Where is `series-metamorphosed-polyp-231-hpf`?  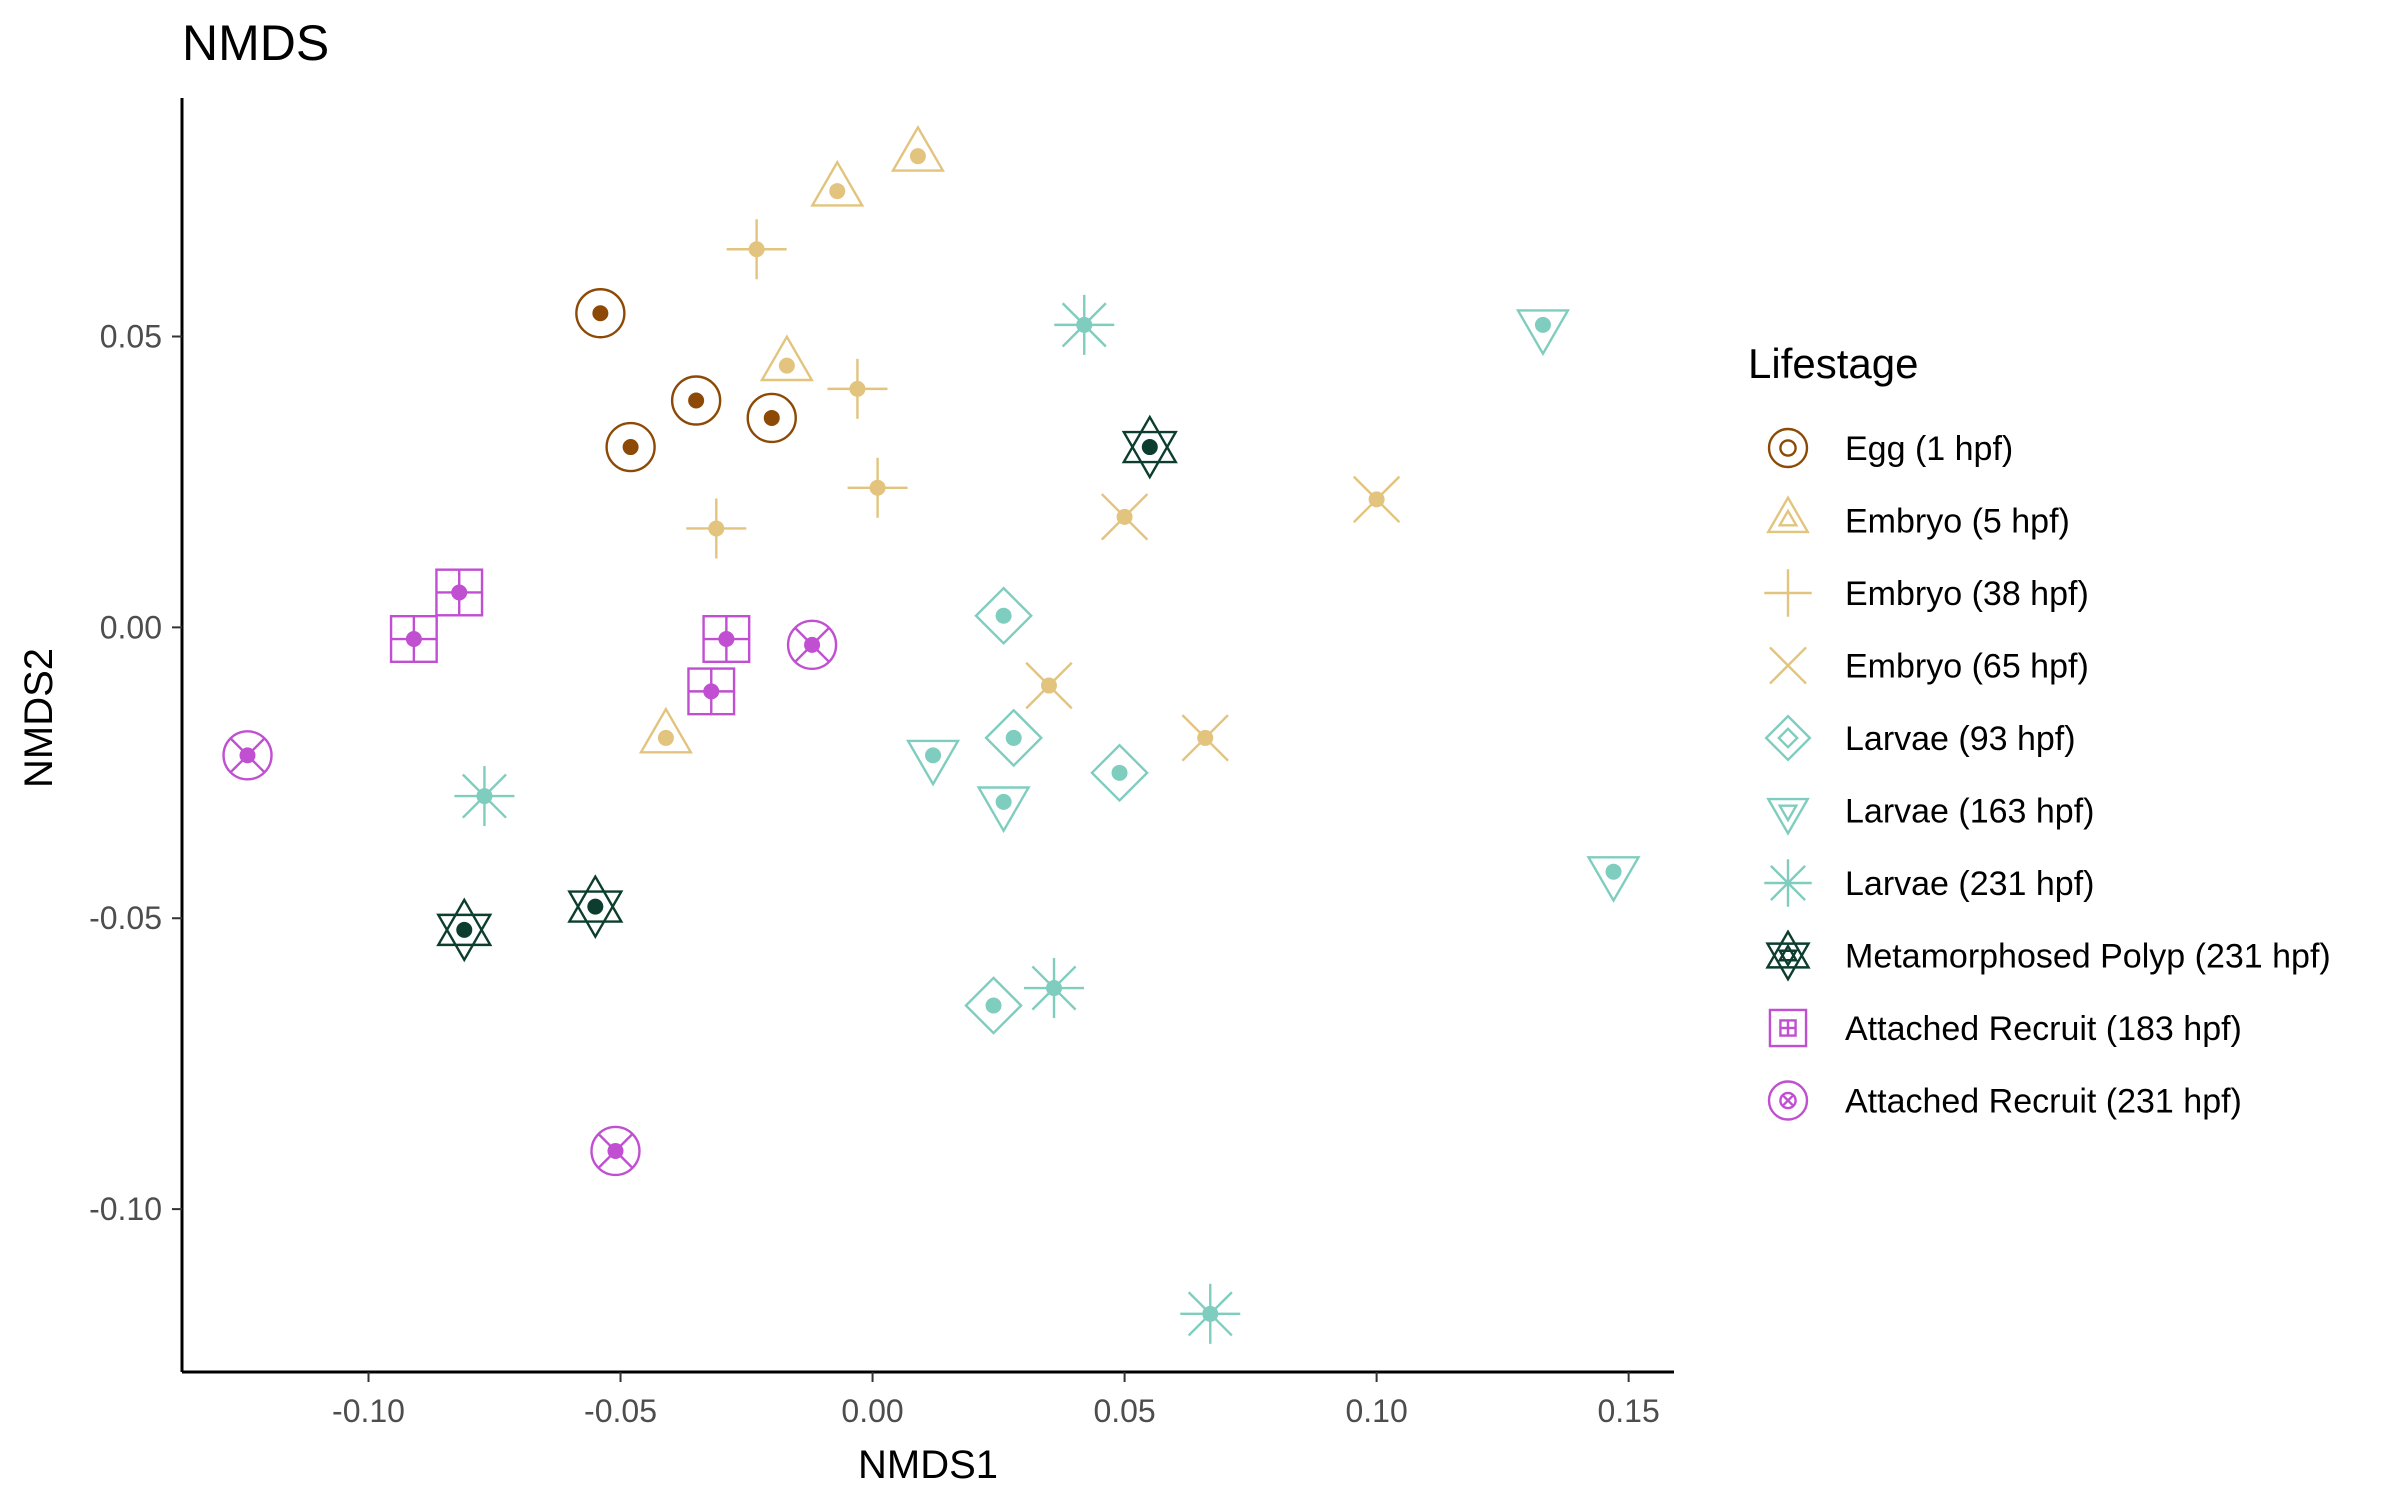
series-metamorphosed-polyp-231-hpf is located at coordinates (807, 688).